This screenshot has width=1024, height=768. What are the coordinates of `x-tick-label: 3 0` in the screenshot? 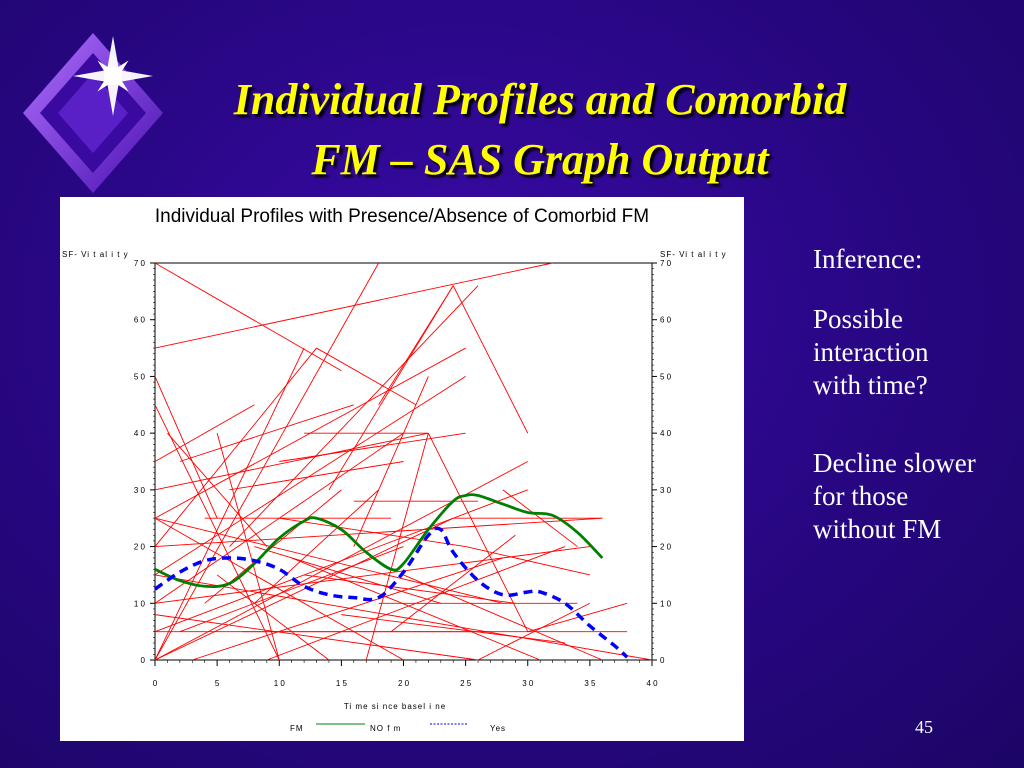 It's located at (528, 683).